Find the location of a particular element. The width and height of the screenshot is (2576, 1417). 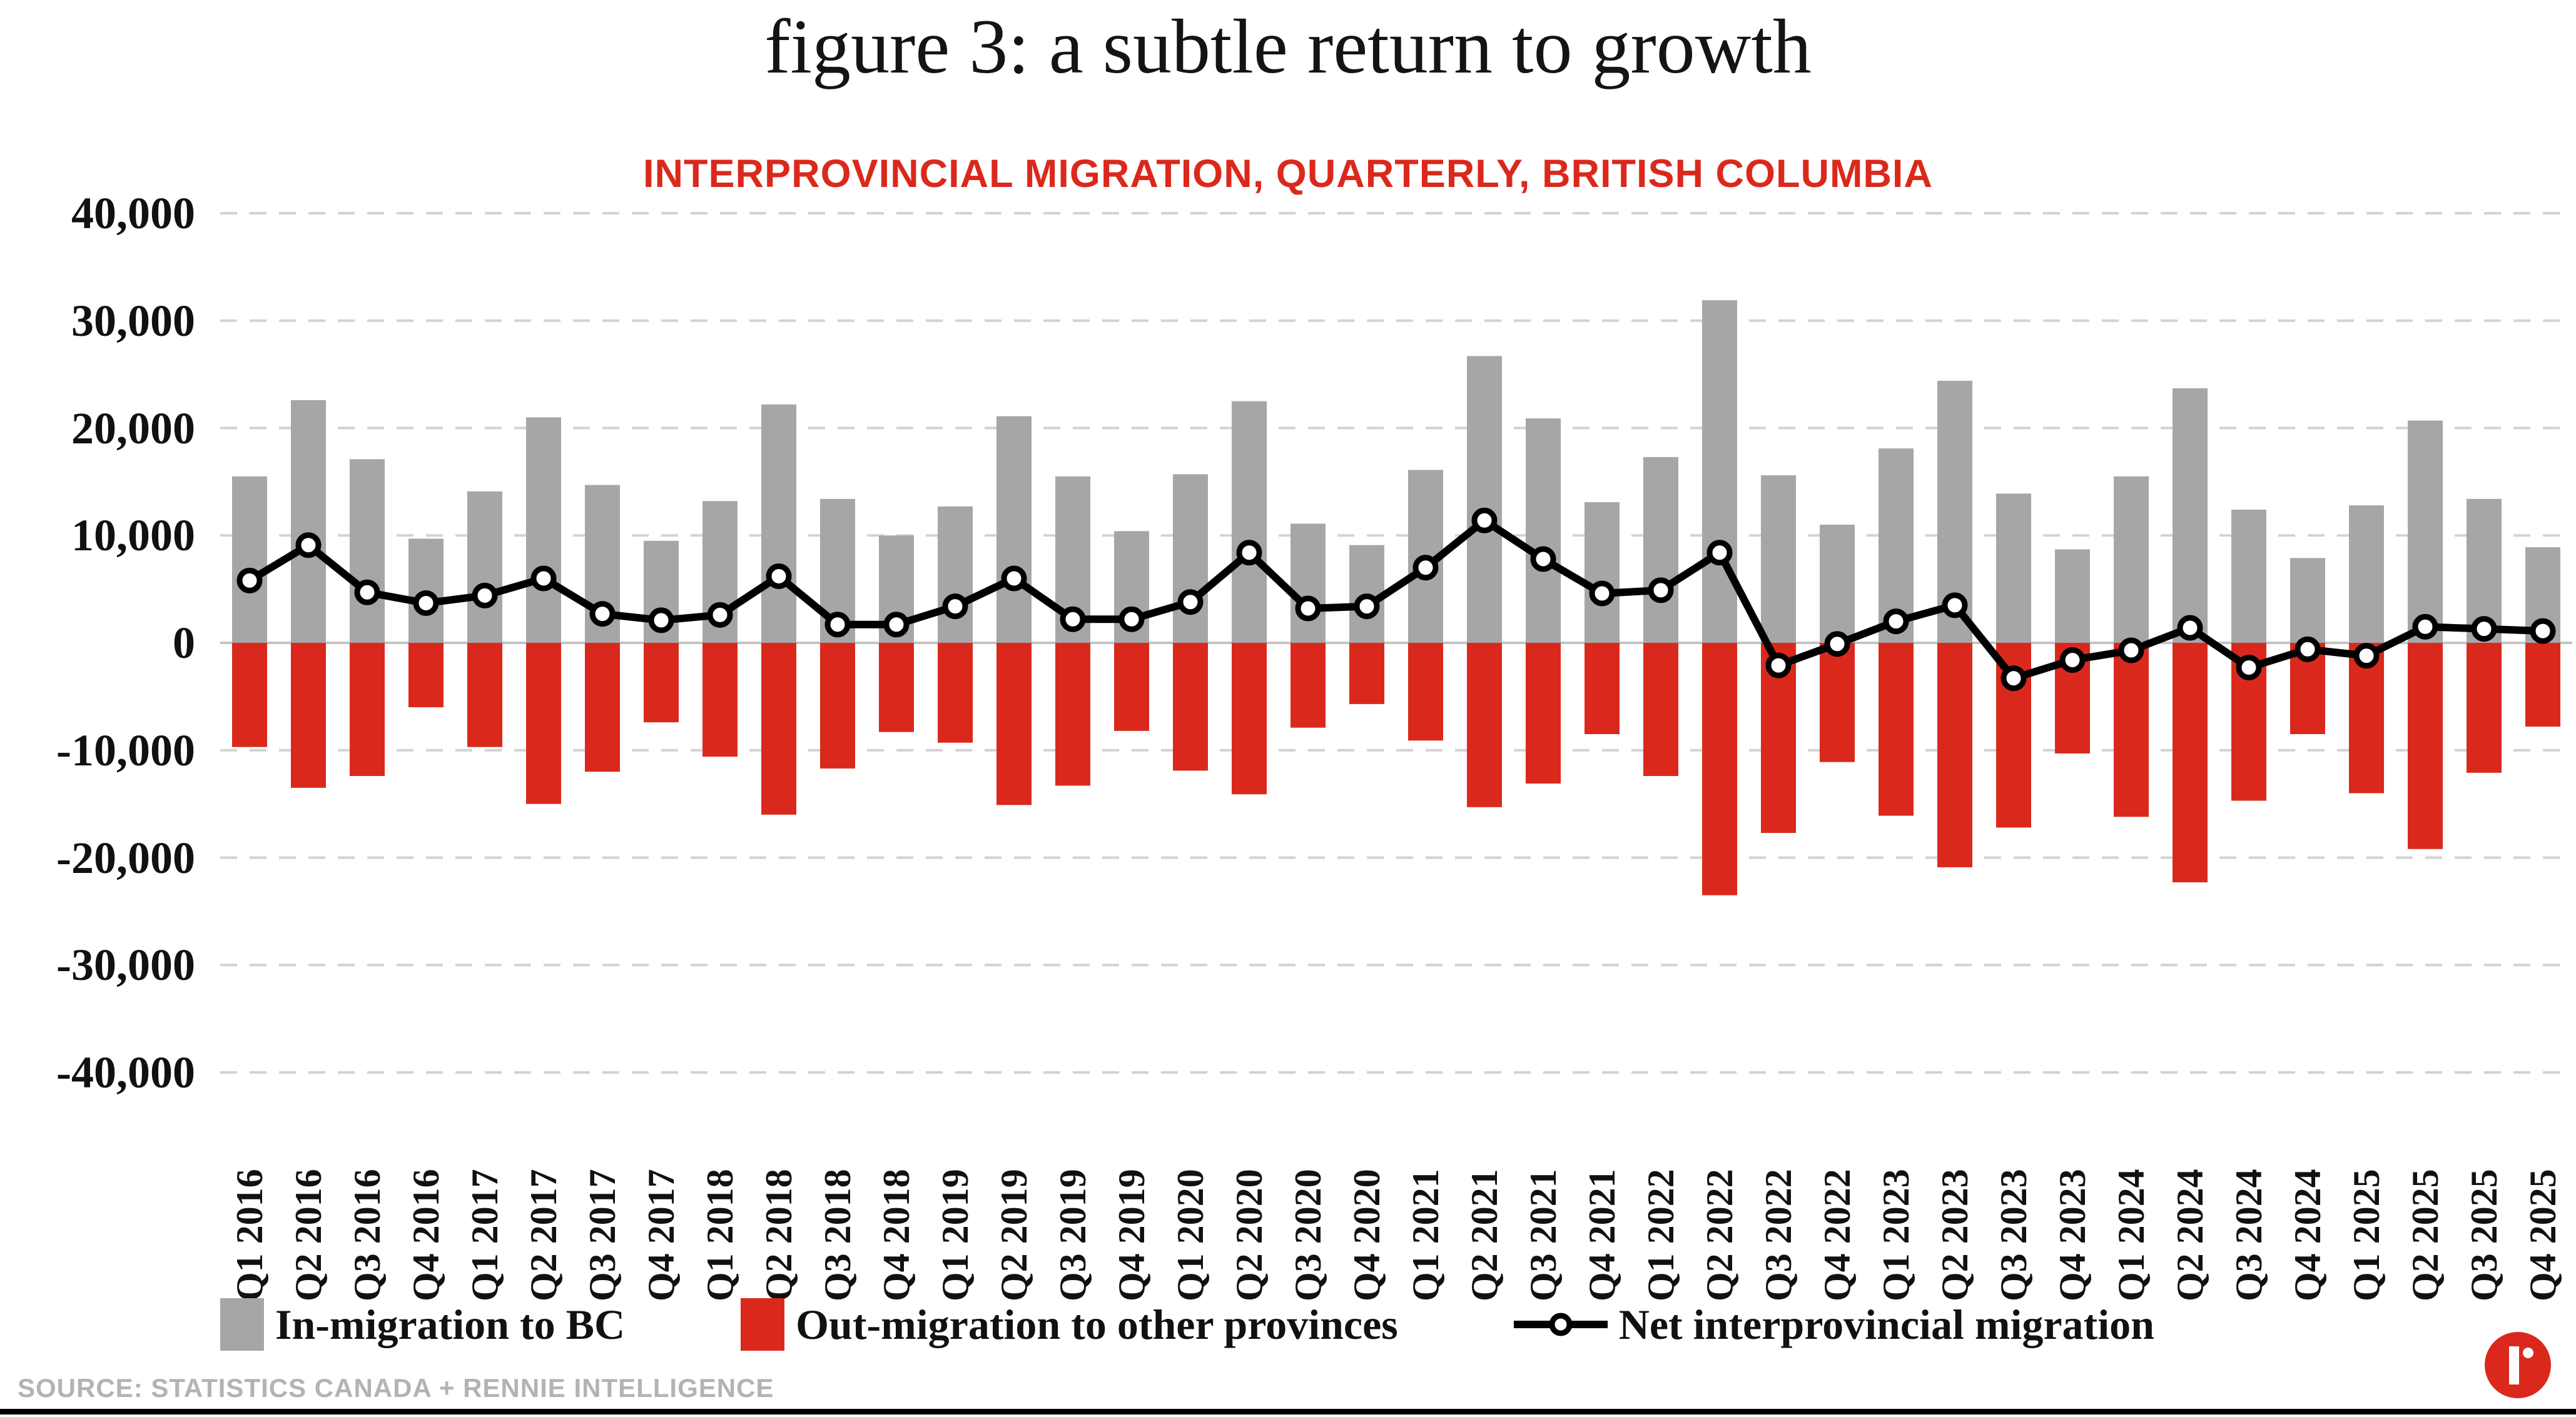

x-axis-tick-label: Q2 2020 is located at coordinates (1249, 1235).